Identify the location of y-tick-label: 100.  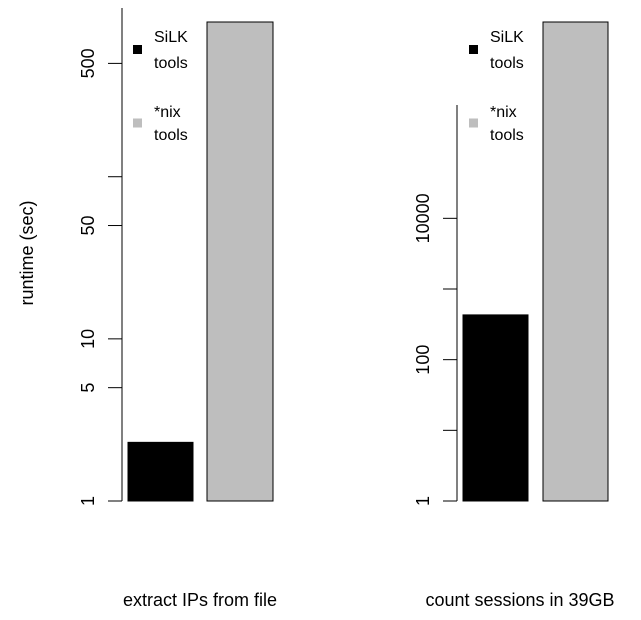
(423, 360).